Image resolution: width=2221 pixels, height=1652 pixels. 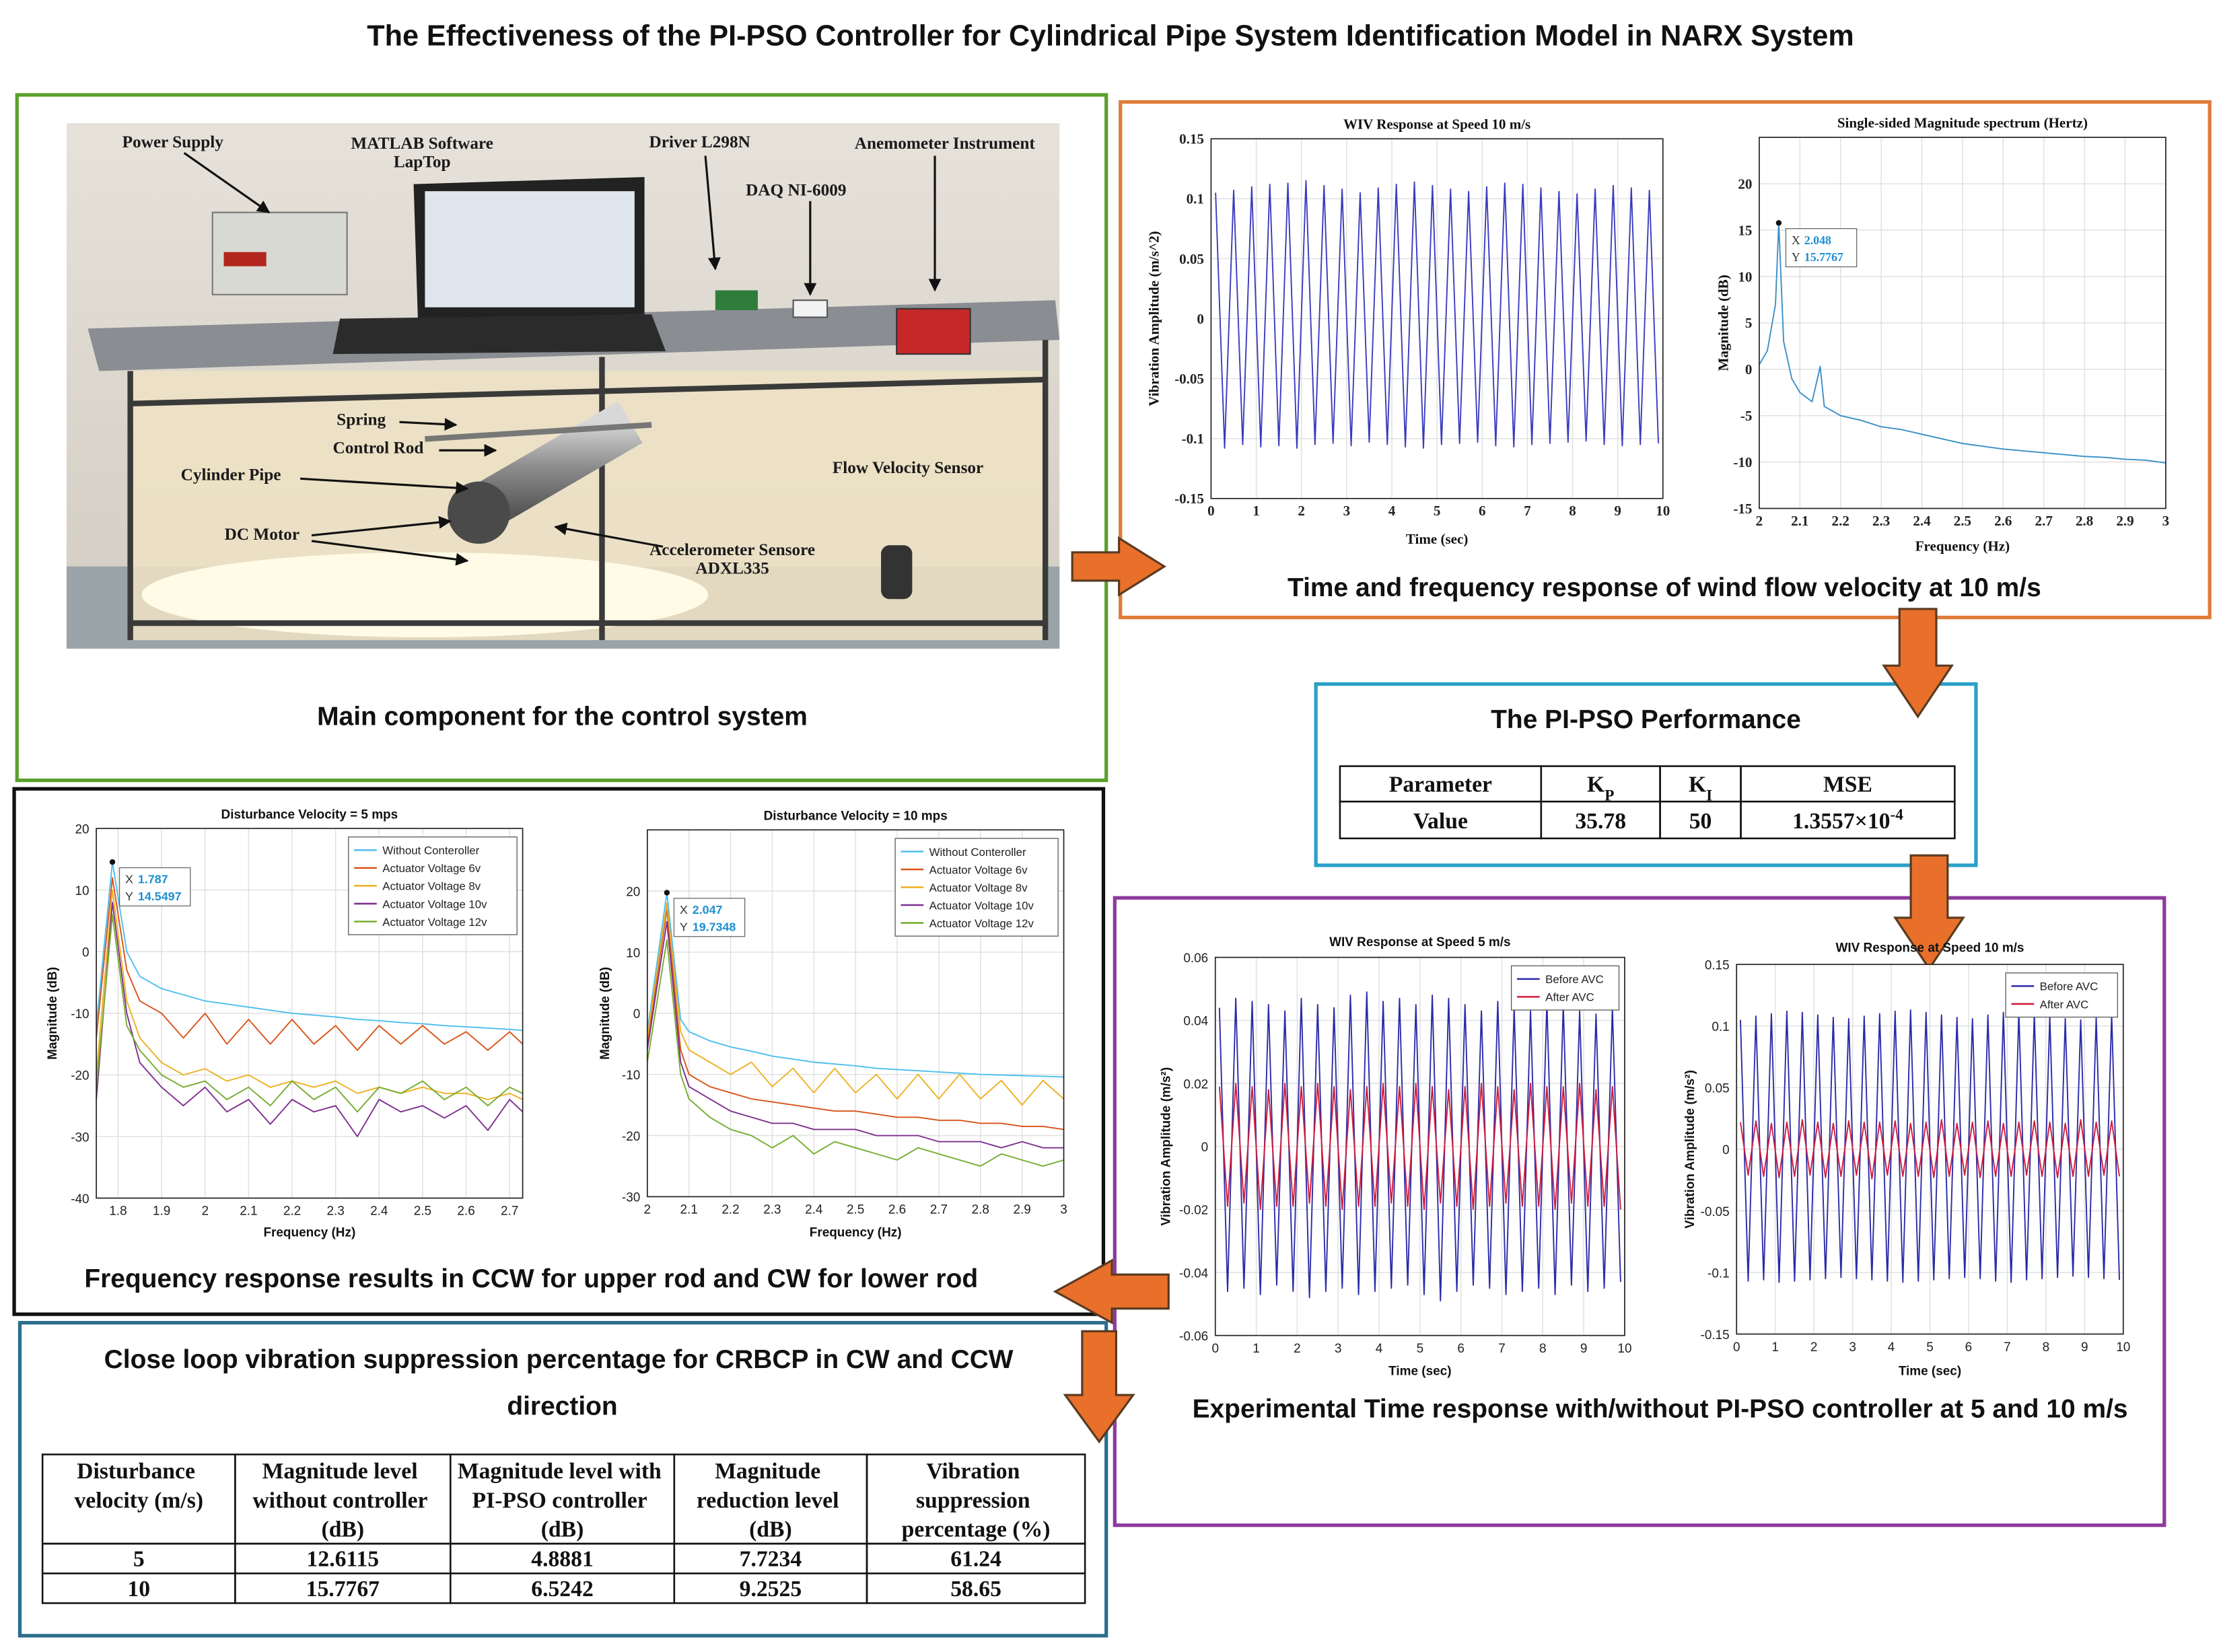 What do you see at coordinates (562, 1559) in the screenshot?
I see `table-cell-text: 4.8881` at bounding box center [562, 1559].